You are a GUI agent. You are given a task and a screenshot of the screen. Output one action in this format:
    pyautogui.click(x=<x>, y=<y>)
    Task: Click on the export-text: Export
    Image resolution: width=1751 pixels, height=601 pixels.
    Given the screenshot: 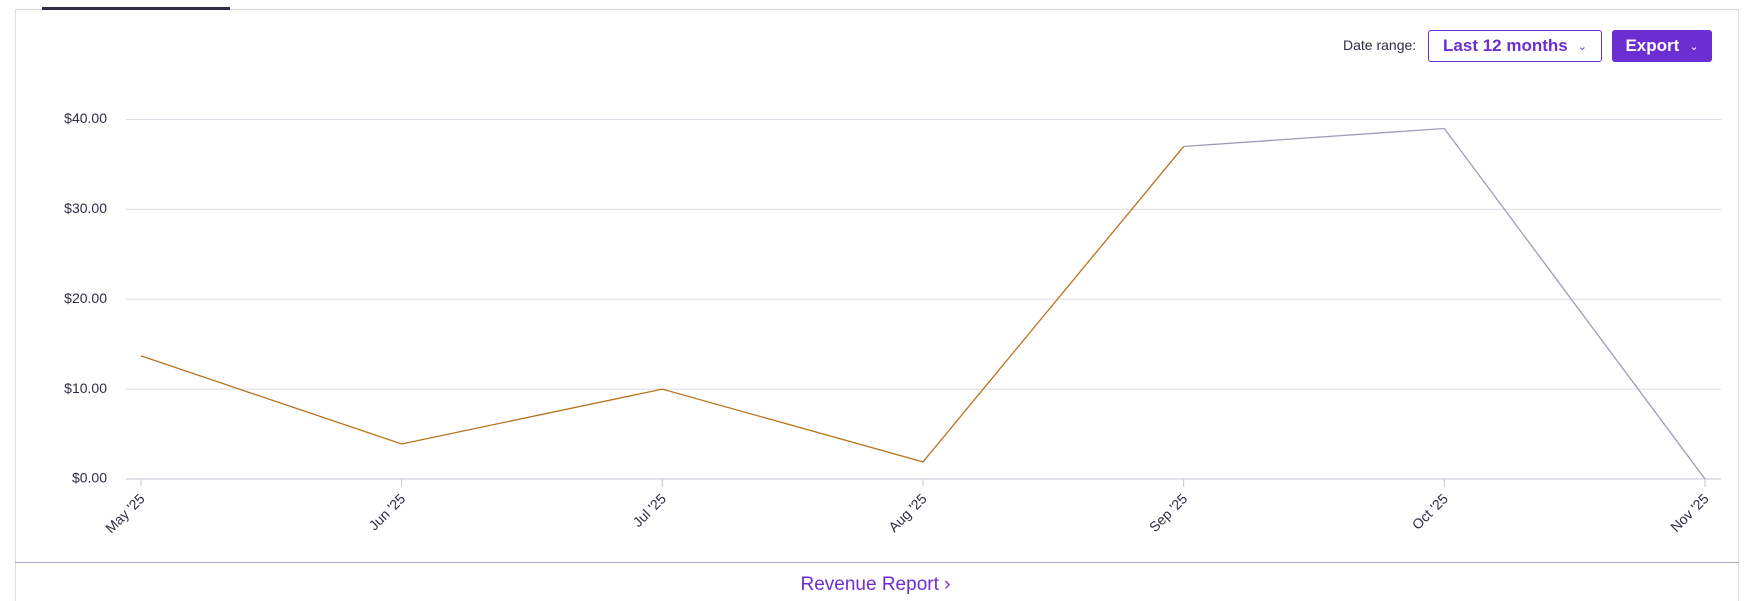 What is the action you would take?
    pyautogui.click(x=1652, y=45)
    